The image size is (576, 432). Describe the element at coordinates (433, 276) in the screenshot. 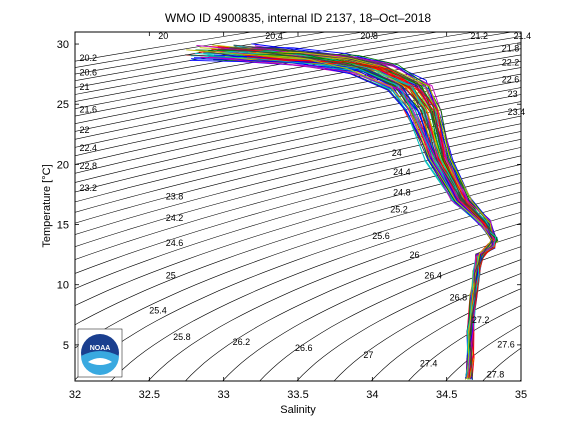

I see `isopycnal-label: 26.4` at that location.